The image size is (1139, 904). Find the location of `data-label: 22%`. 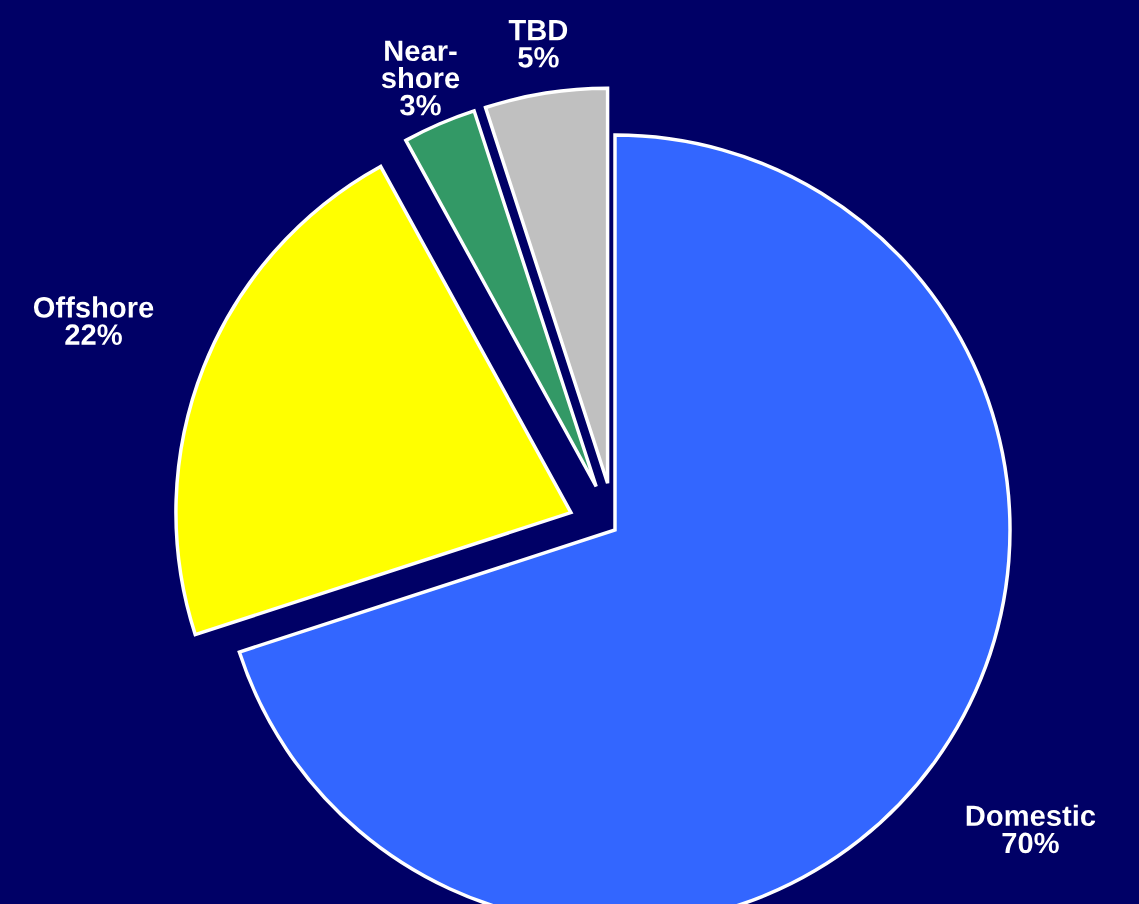

data-label: 22% is located at coordinates (93, 334).